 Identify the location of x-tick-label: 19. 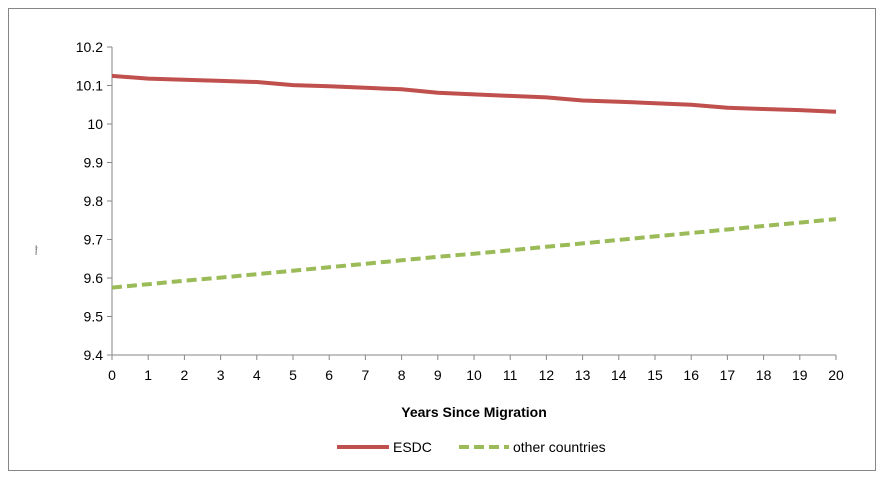
(800, 375).